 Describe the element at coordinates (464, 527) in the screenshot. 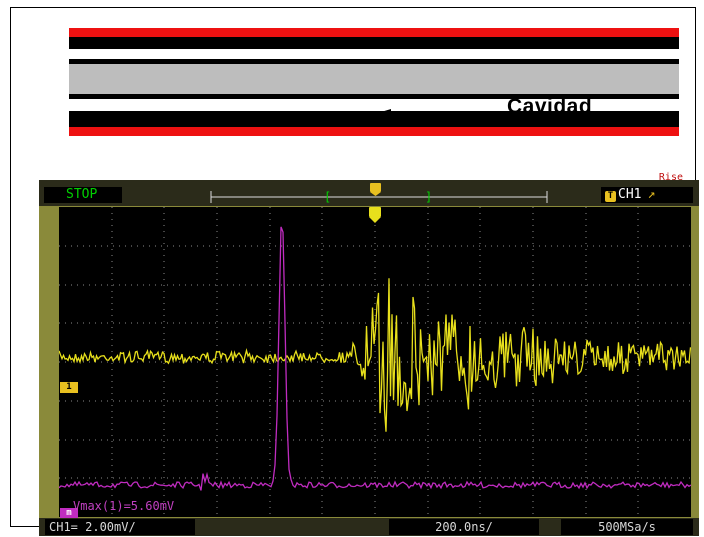

I see `time-per-div: 200.0ns/` at that location.